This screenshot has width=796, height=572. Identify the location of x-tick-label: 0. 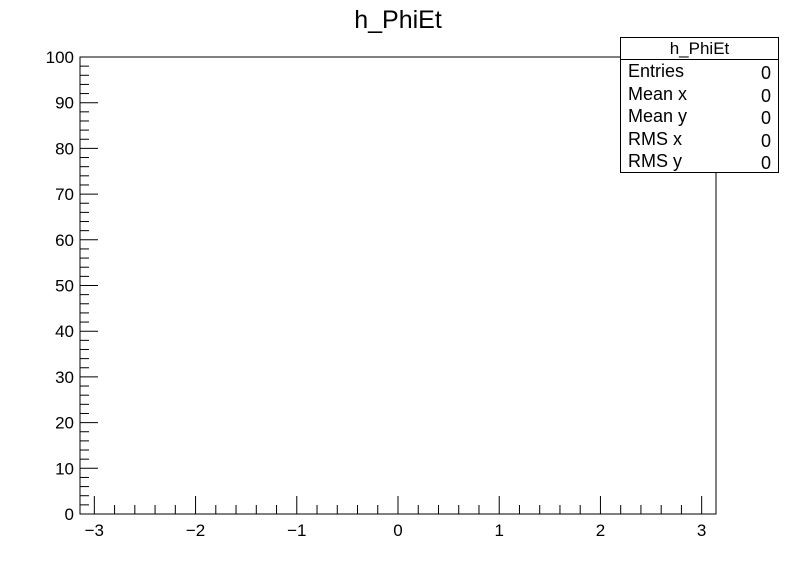
(397, 530).